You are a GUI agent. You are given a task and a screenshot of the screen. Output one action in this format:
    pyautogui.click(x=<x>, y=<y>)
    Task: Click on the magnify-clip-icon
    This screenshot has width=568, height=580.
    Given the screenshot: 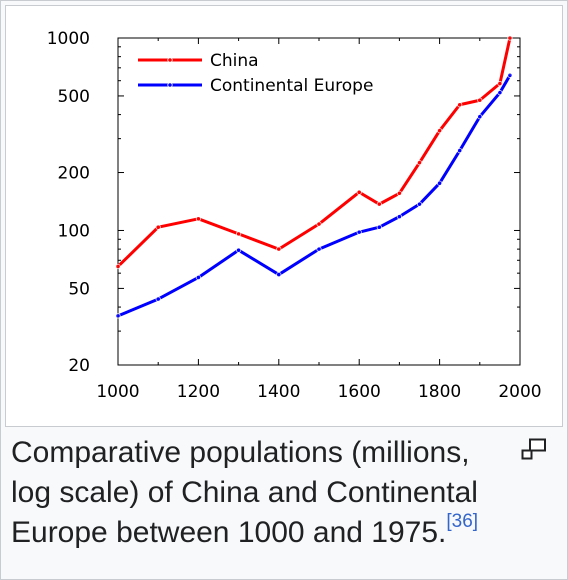 What is the action you would take?
    pyautogui.click(x=534, y=449)
    